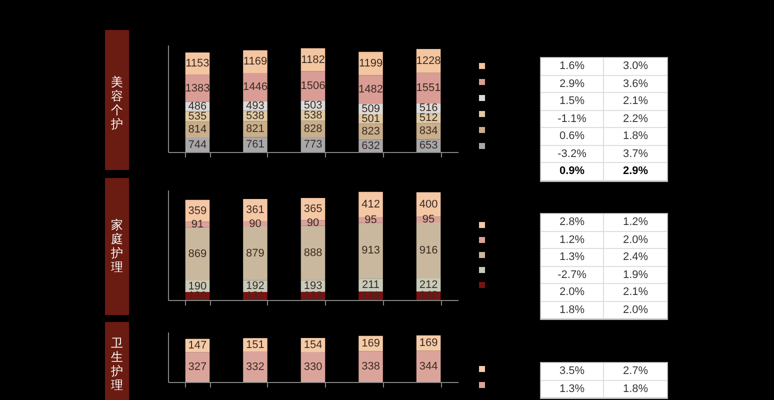  Describe the element at coordinates (371, 250) in the screenshot. I see `data-label: 913` at that location.